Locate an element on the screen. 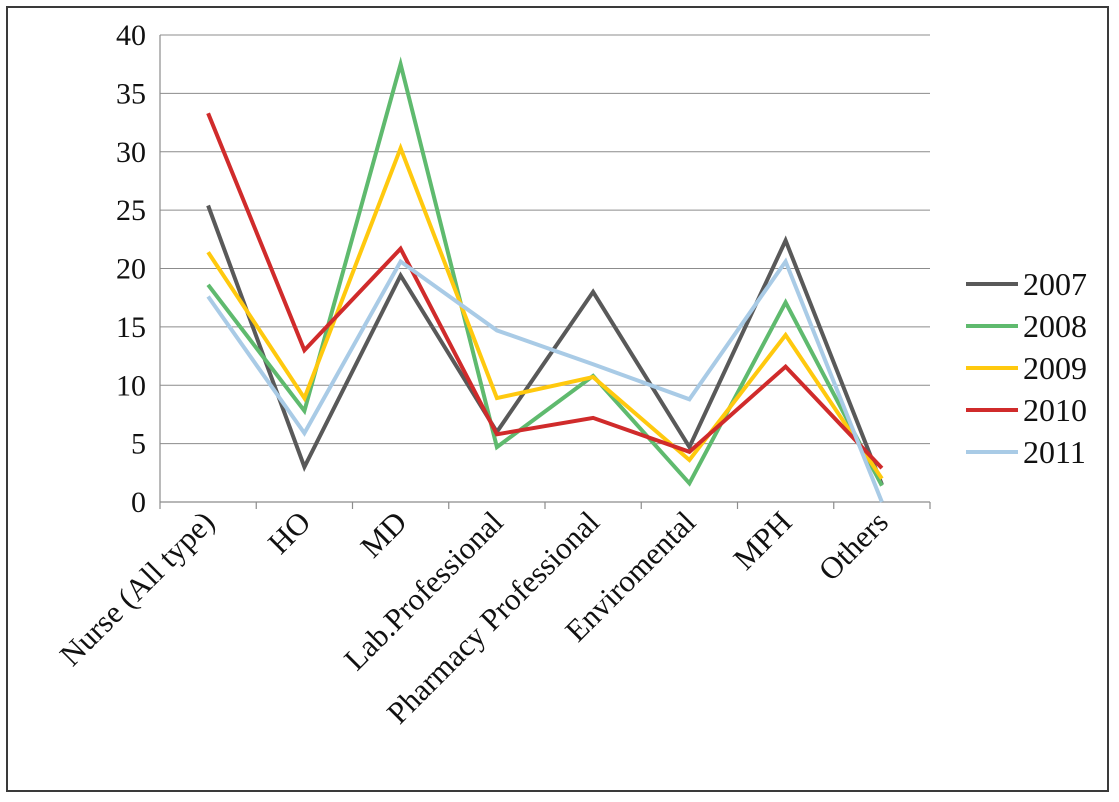 This screenshot has width=1119, height=802. x-tick-label: MD is located at coordinates (384, 534).